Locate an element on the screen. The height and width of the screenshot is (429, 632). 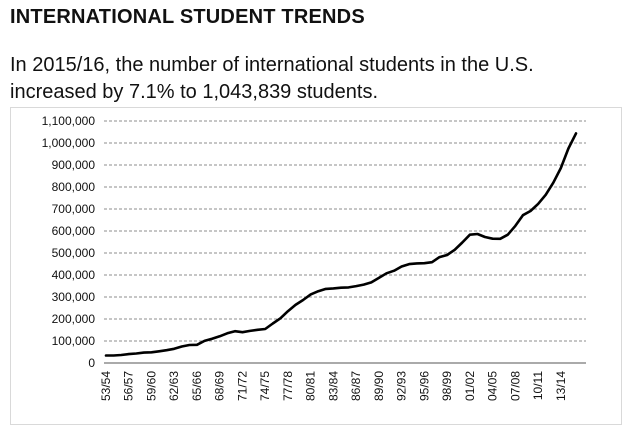
y-tick-label: 0 is located at coordinates (91, 363).